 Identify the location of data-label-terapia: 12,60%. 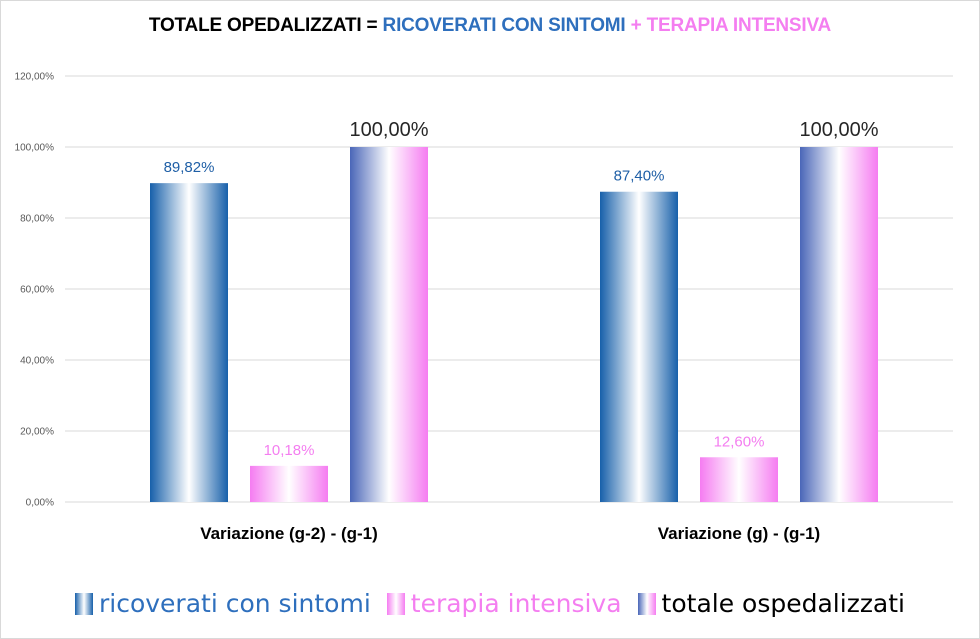
(739, 441).